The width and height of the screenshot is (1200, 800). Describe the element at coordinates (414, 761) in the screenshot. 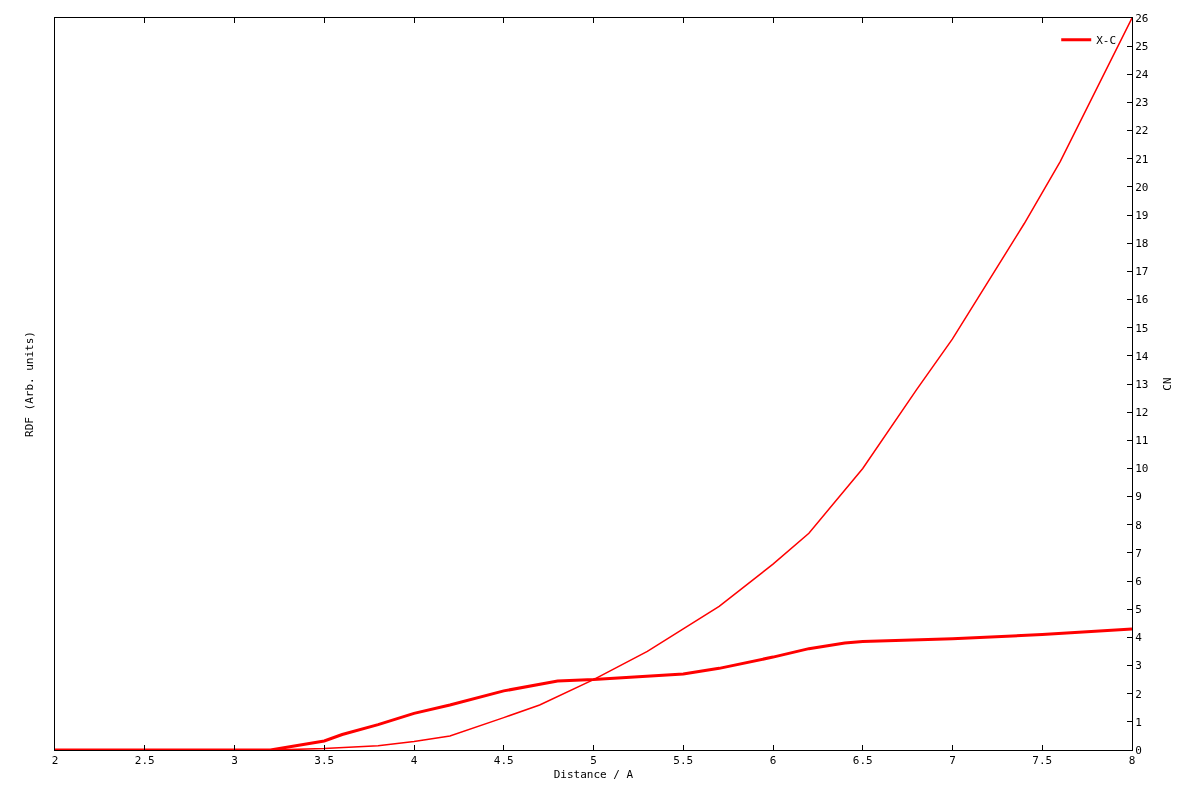

I see `x-tick-label: 4` at that location.